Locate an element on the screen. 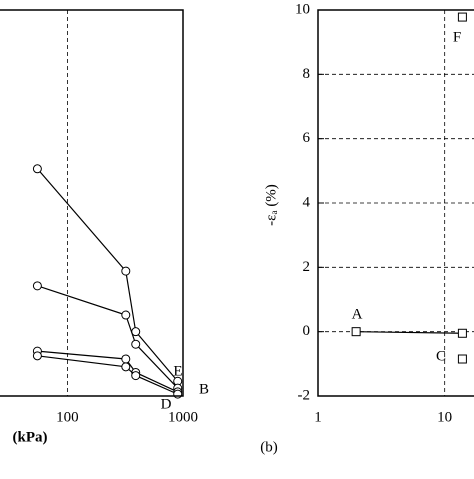 This screenshot has width=474, height=479. y-tick-label: 10 is located at coordinates (302, 9).